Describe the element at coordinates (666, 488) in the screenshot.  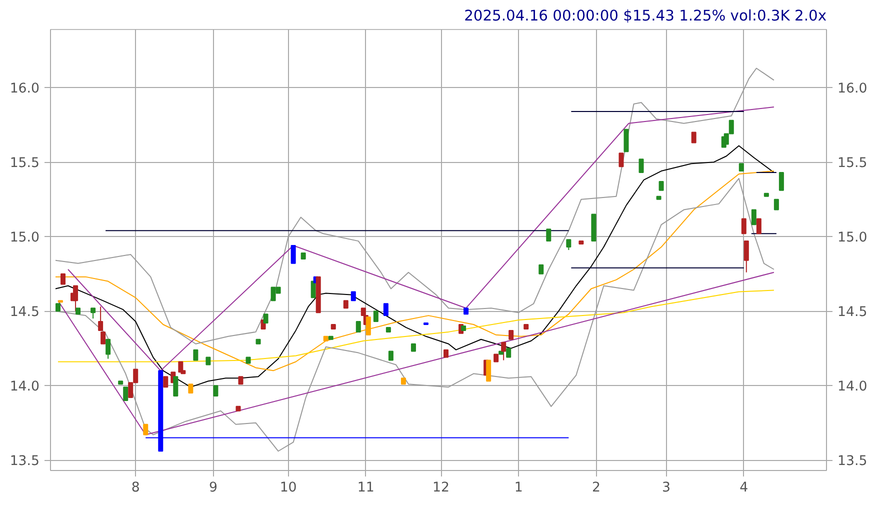
I see `x-tick-label: 3` at that location.